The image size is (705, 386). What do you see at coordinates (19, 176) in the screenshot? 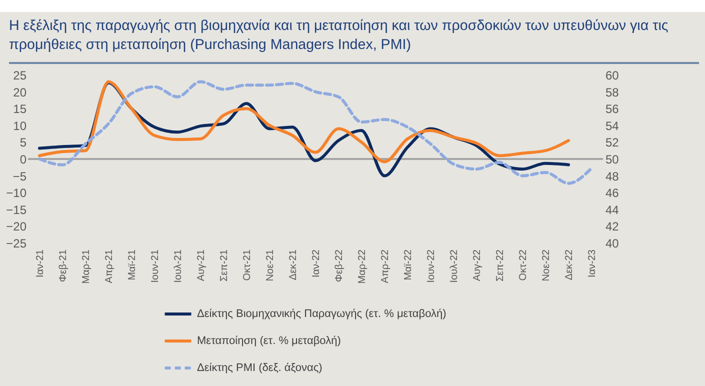
I see `y-tick-label: −5` at bounding box center [19, 176].